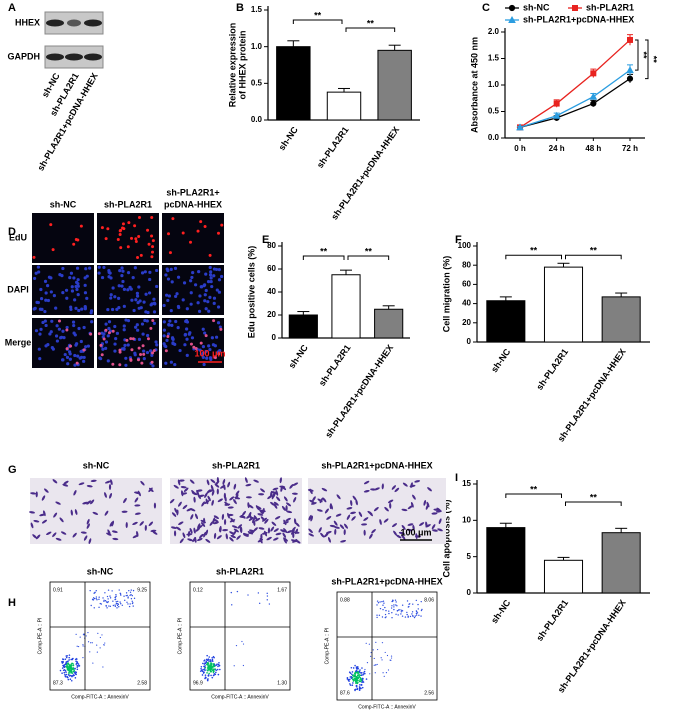  I want to click on plot-title: sh-NC, so click(100, 571).